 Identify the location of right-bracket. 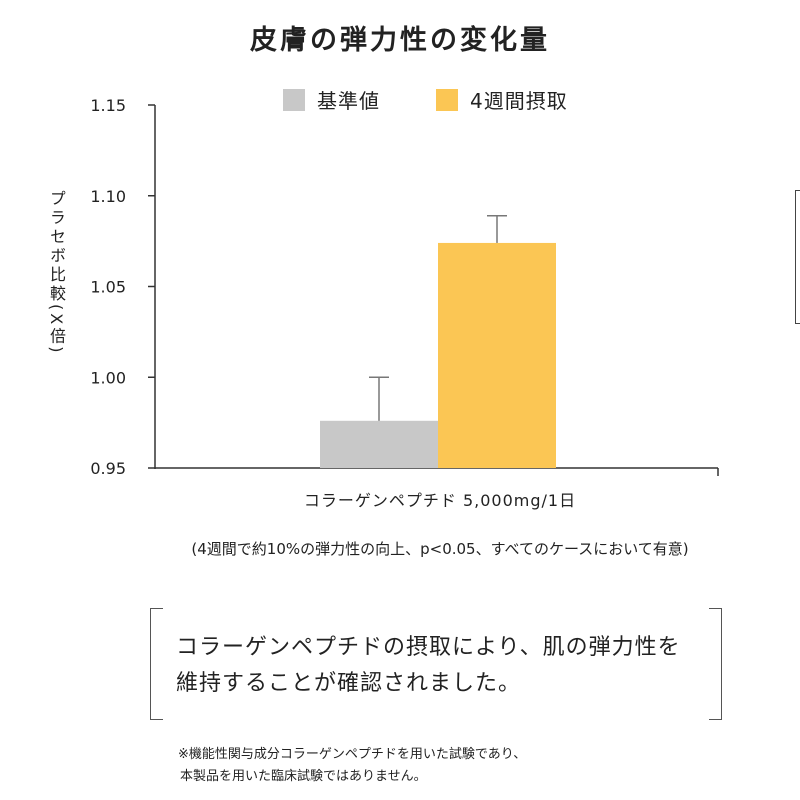
(715, 664).